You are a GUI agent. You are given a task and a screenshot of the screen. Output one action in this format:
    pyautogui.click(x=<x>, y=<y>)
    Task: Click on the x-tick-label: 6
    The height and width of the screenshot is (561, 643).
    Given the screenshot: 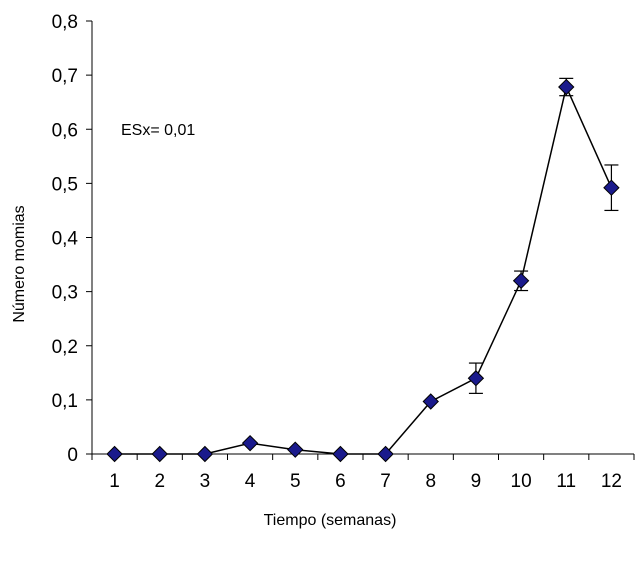 What is the action you would take?
    pyautogui.click(x=340, y=481)
    